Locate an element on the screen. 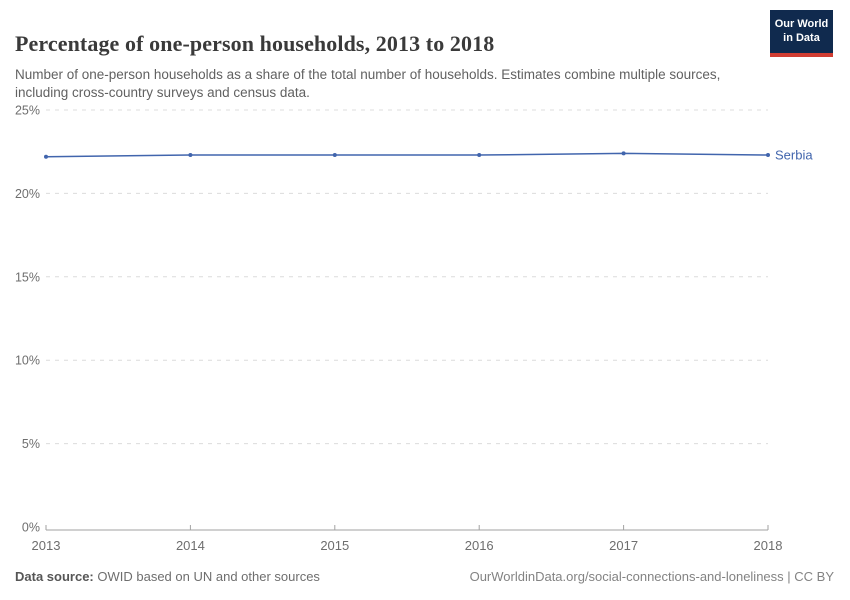 The image size is (850, 600). y-axis-tick-label: 5% is located at coordinates (31, 444).